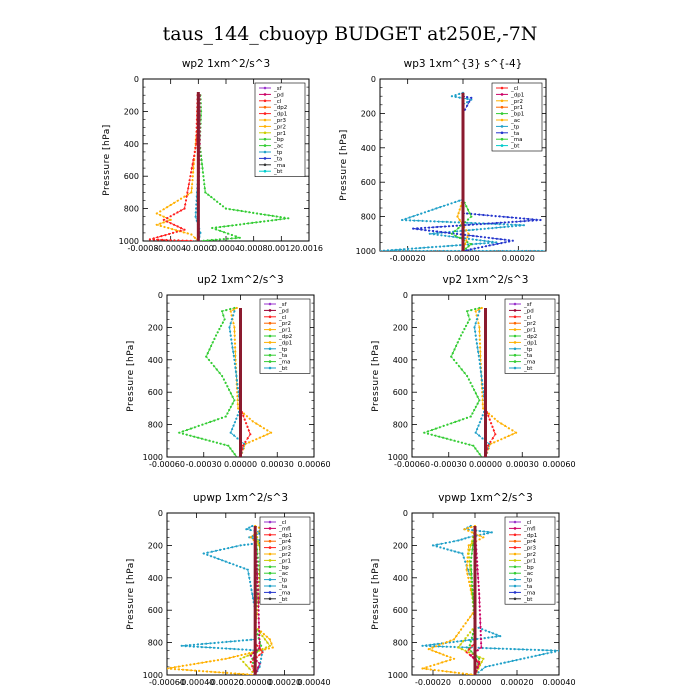 The image size is (700, 700). Describe the element at coordinates (344, 165) in the screenshot. I see `y-axis-label: Pressure [hPa]` at that location.